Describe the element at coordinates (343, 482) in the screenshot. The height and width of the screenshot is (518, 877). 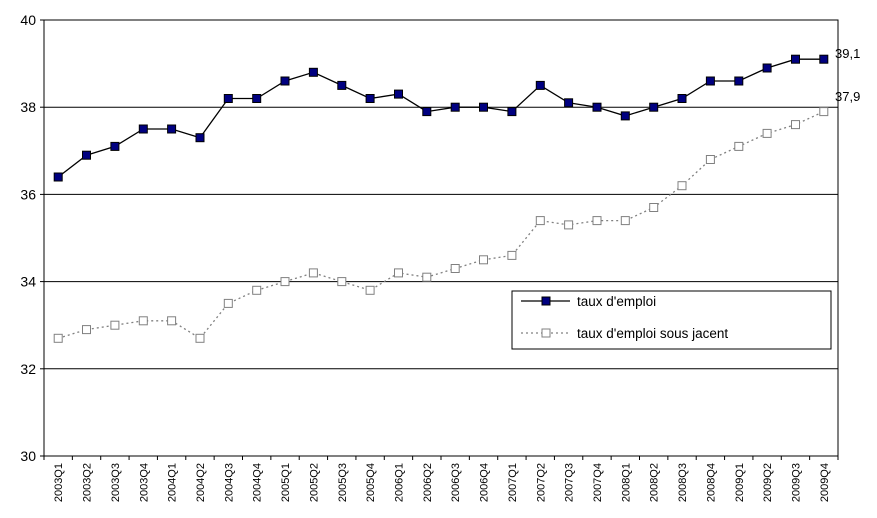
I see `x-tick-label: 2005Q3` at that location.